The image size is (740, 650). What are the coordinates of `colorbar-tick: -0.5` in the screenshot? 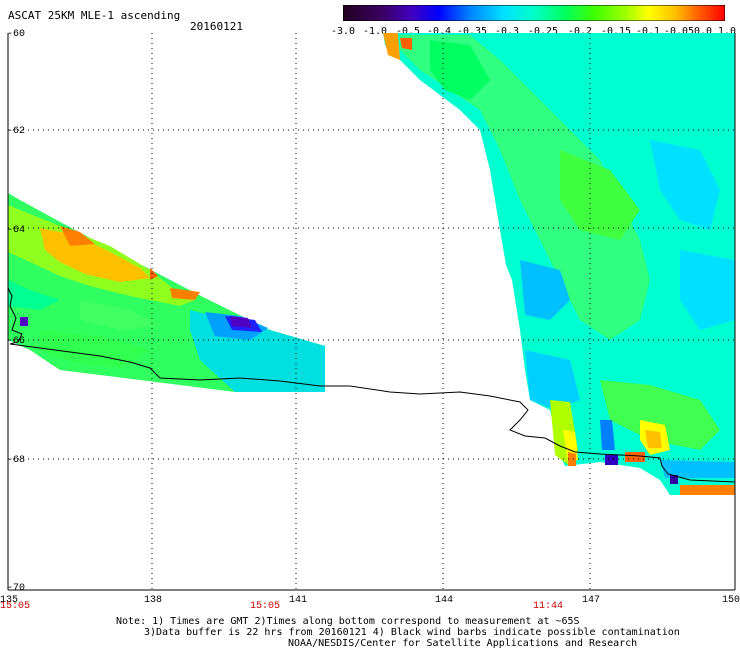 It's located at (408, 31).